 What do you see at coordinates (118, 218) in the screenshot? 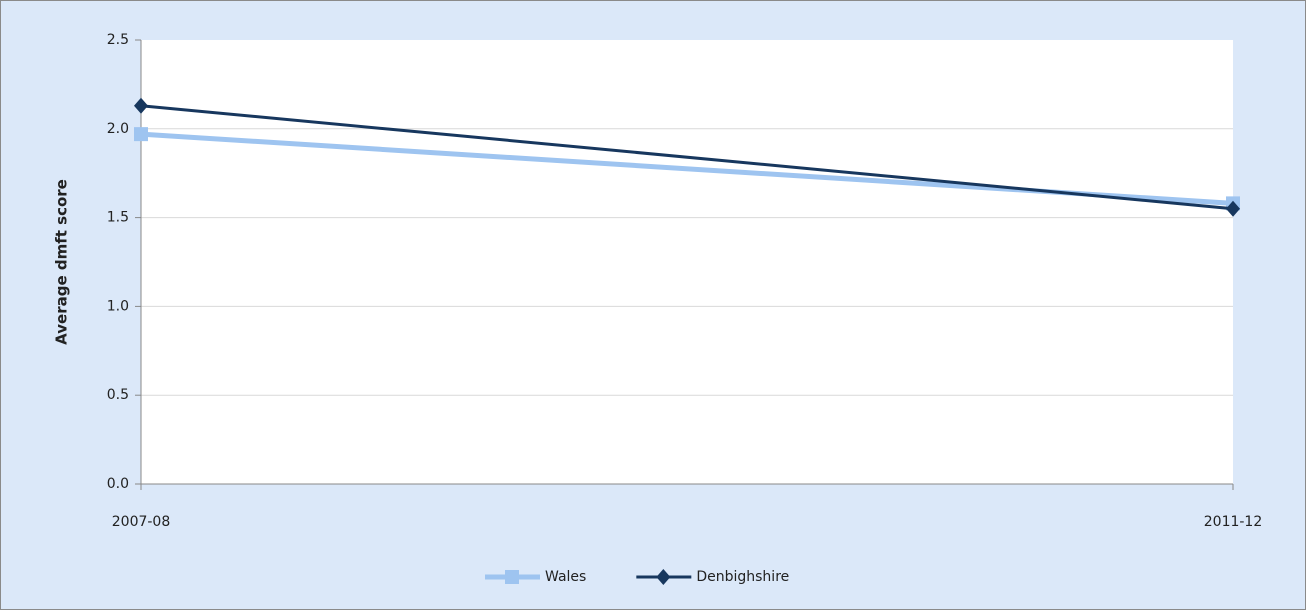
I see `y-tick-label: 1.5` at bounding box center [118, 218].